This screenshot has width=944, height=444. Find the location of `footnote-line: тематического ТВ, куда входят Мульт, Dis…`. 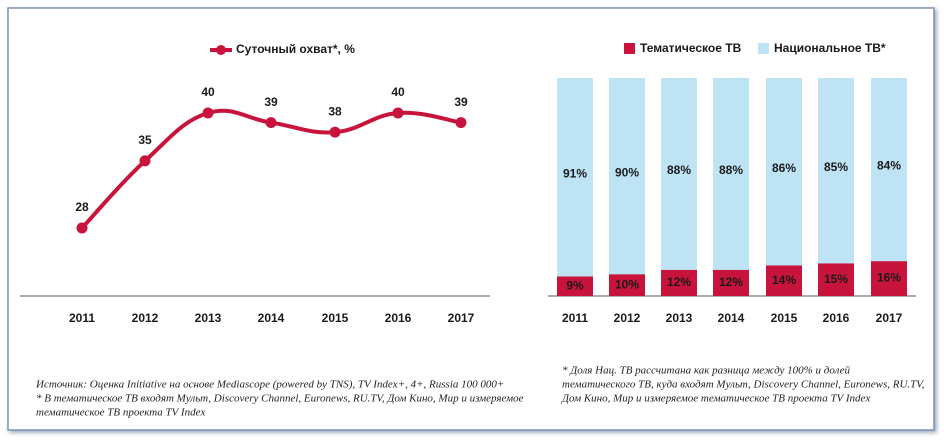

footnote-line: тематического ТВ, куда входят Мульт, Dis… is located at coordinates (743, 385).